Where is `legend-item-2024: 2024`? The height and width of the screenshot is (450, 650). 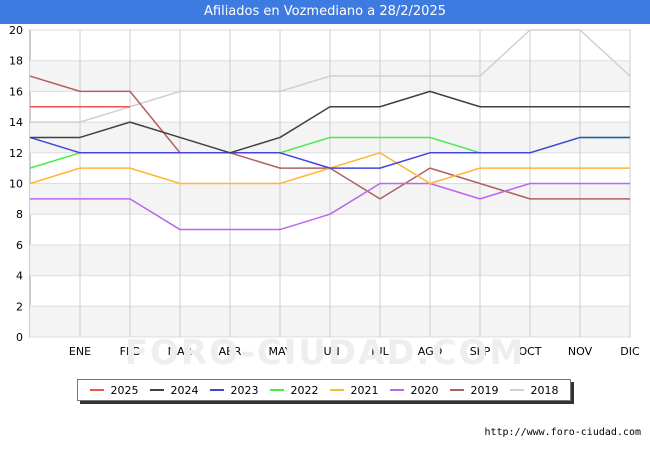
legend-item-2024: 2024 is located at coordinates (174, 390).